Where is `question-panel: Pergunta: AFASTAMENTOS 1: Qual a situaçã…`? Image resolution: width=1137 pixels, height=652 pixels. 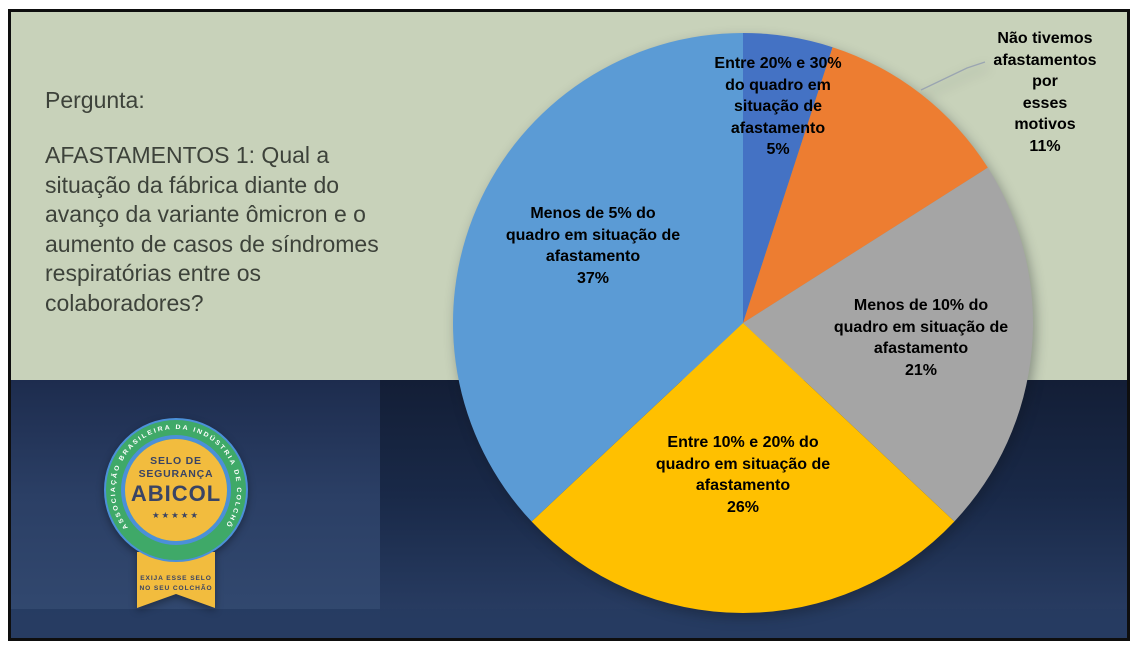
question-panel: Pergunta: AFASTAMENTOS 1: Qual a situaçã… is located at coordinates (240, 202).